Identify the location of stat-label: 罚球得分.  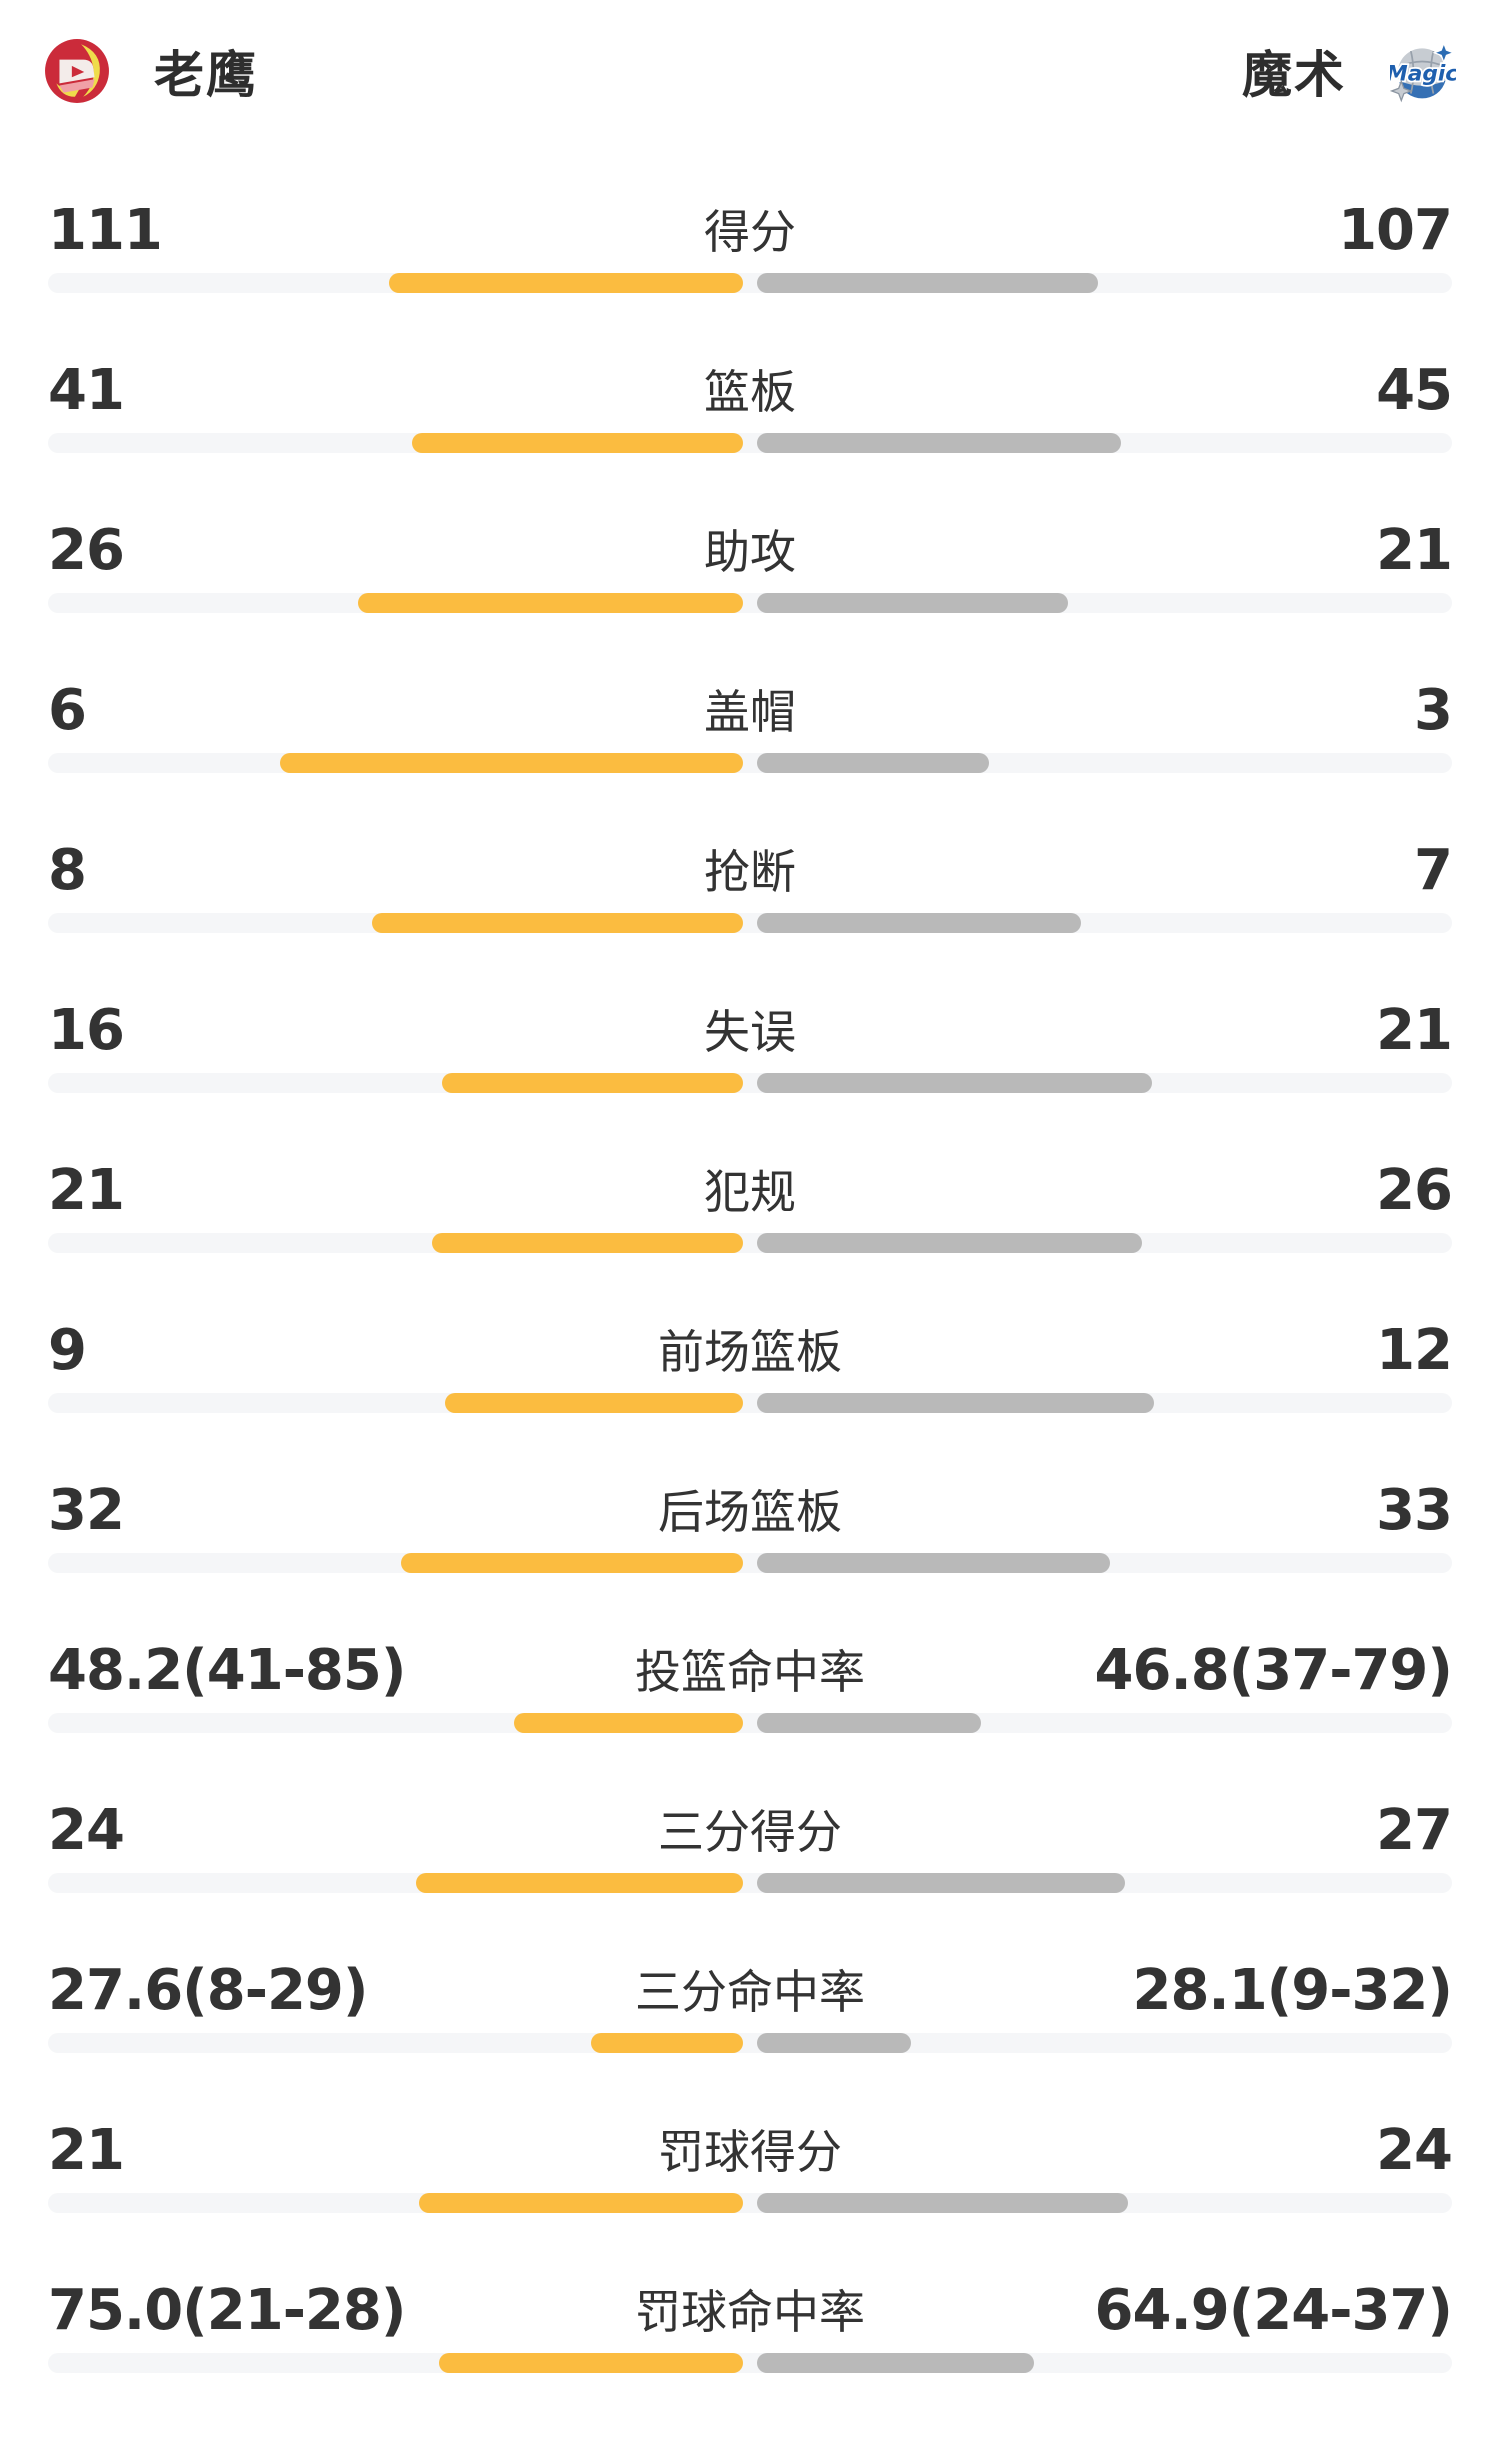
(750, 2152).